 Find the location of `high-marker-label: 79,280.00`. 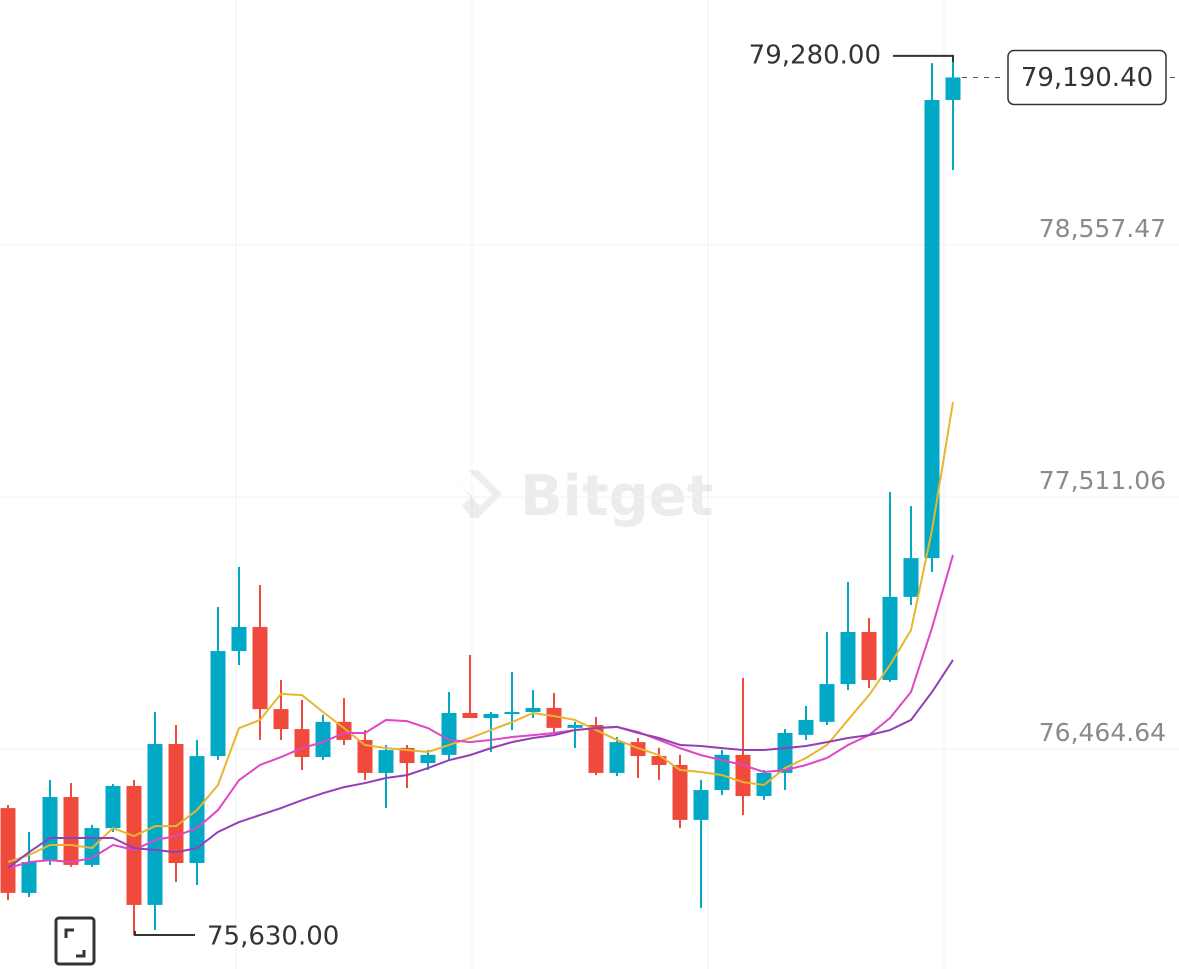

high-marker-label: 79,280.00 is located at coordinates (815, 55).